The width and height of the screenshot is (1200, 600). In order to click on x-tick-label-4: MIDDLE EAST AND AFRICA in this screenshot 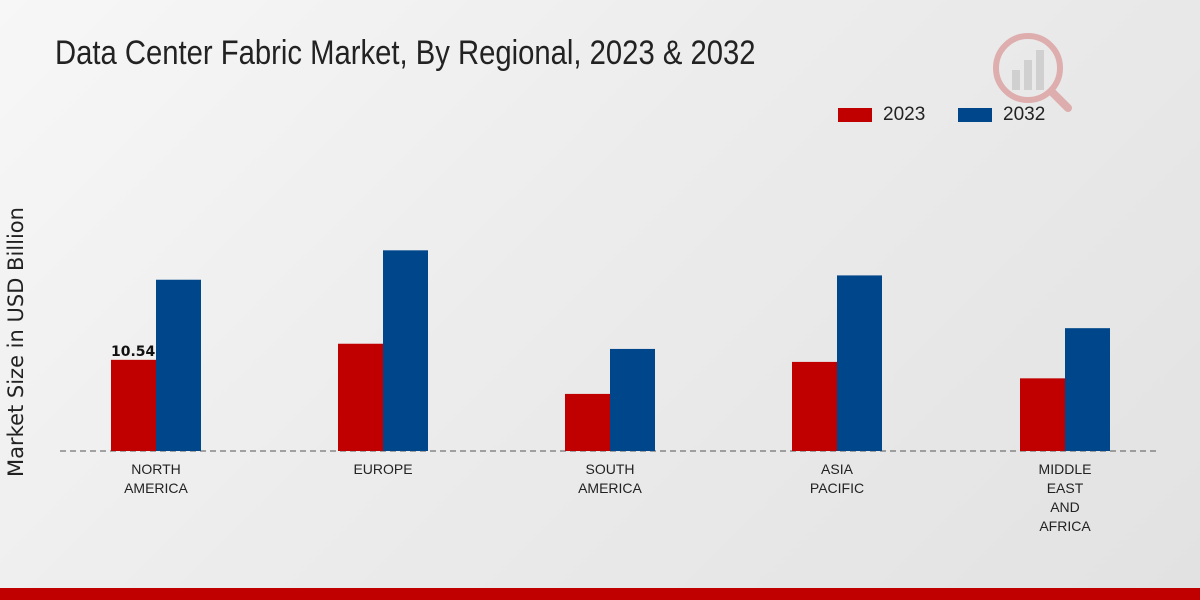, I will do `click(1065, 497)`.